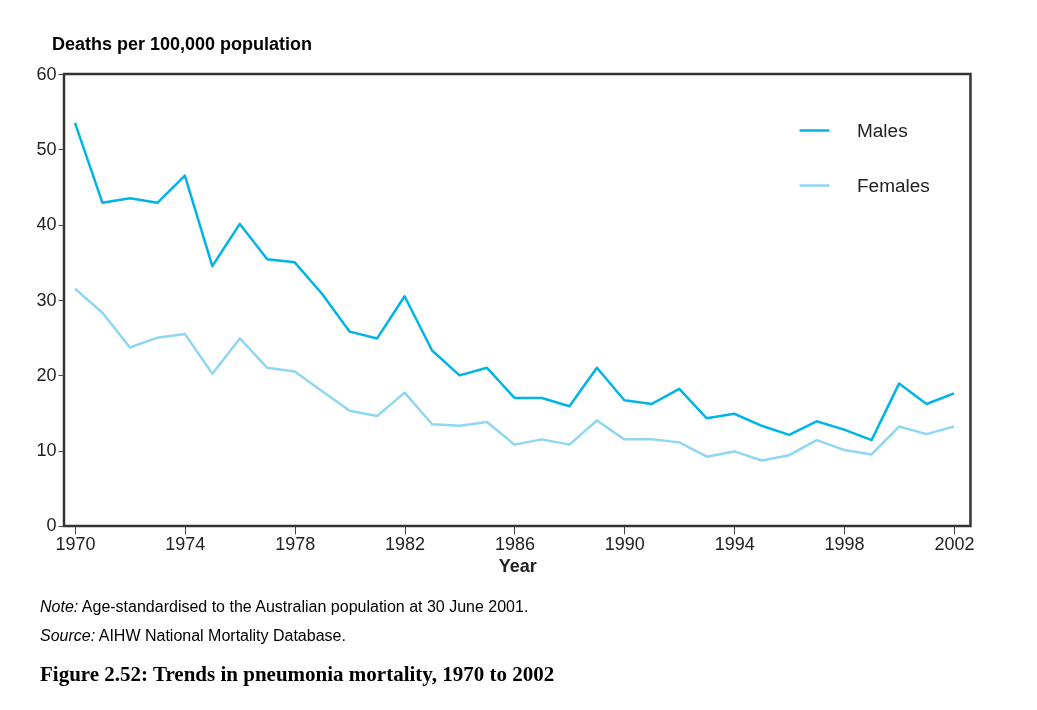  Describe the element at coordinates (185, 544) in the screenshot. I see `x-tick-label: 1974` at that location.